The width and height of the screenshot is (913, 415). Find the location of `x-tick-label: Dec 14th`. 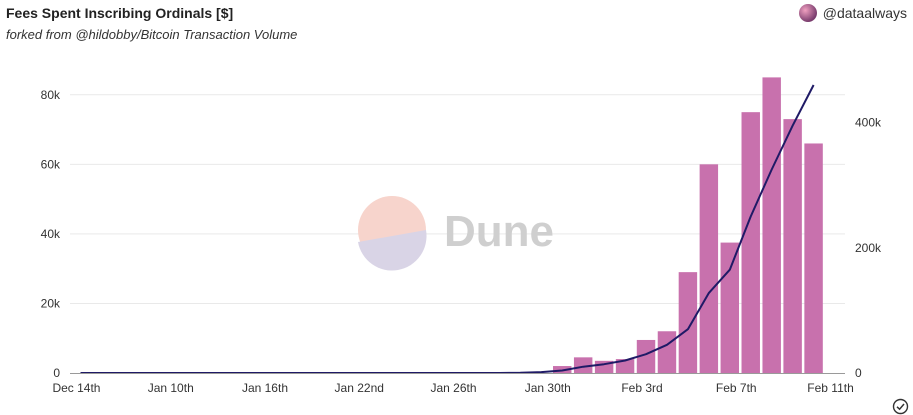

x-tick-label: Dec 14th is located at coordinates (76, 388).